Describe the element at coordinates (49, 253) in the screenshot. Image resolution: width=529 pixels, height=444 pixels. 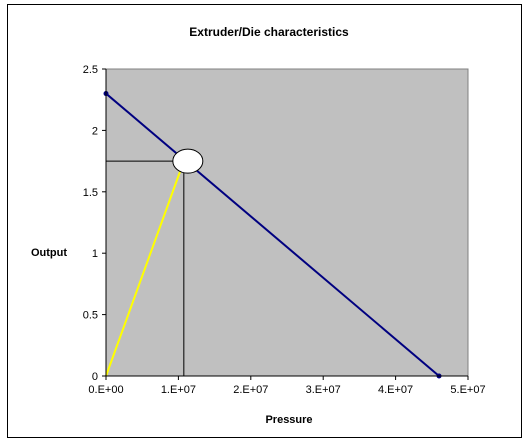
I see `y-axis-label: Output` at that location.